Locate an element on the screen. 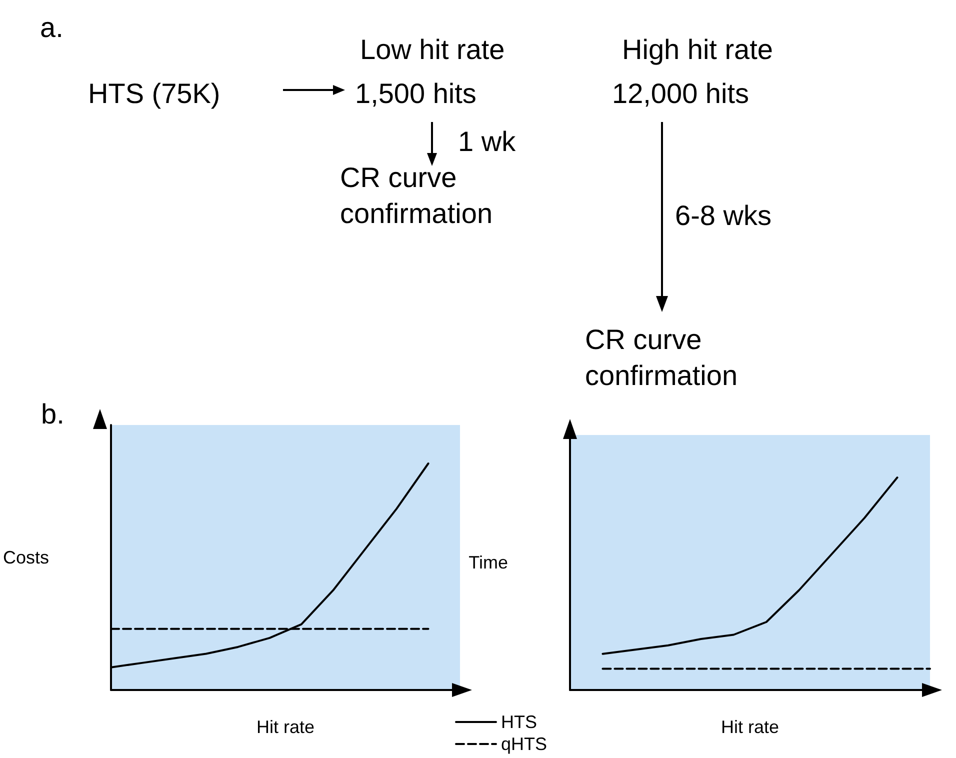 Image resolution: width=956 pixels, height=758 pixels. text: High hit rate is located at coordinates (698, 50).